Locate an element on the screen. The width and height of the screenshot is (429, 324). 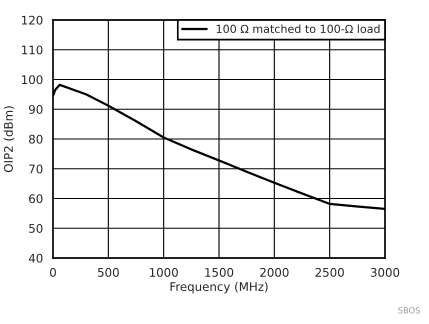
y-tick-label: 80 is located at coordinates (35, 139).